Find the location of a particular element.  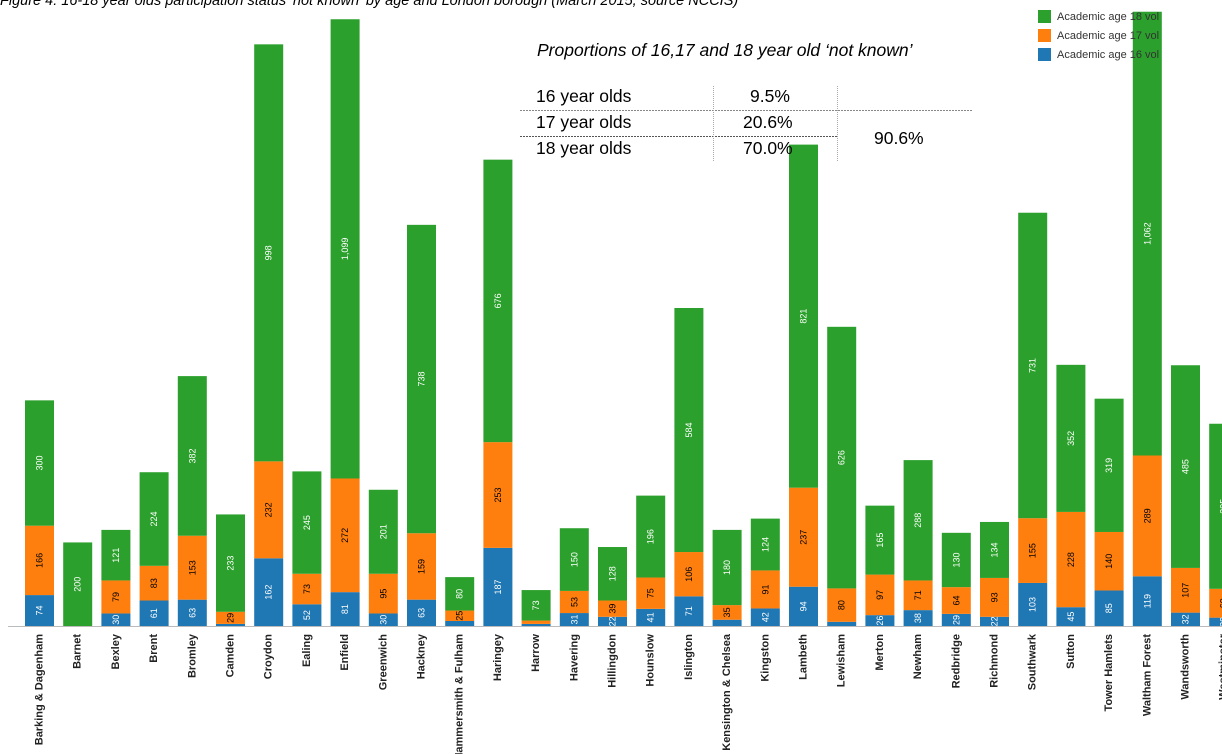

data-label-barking-and-dagenham-age18: 300 is located at coordinates (40, 463).